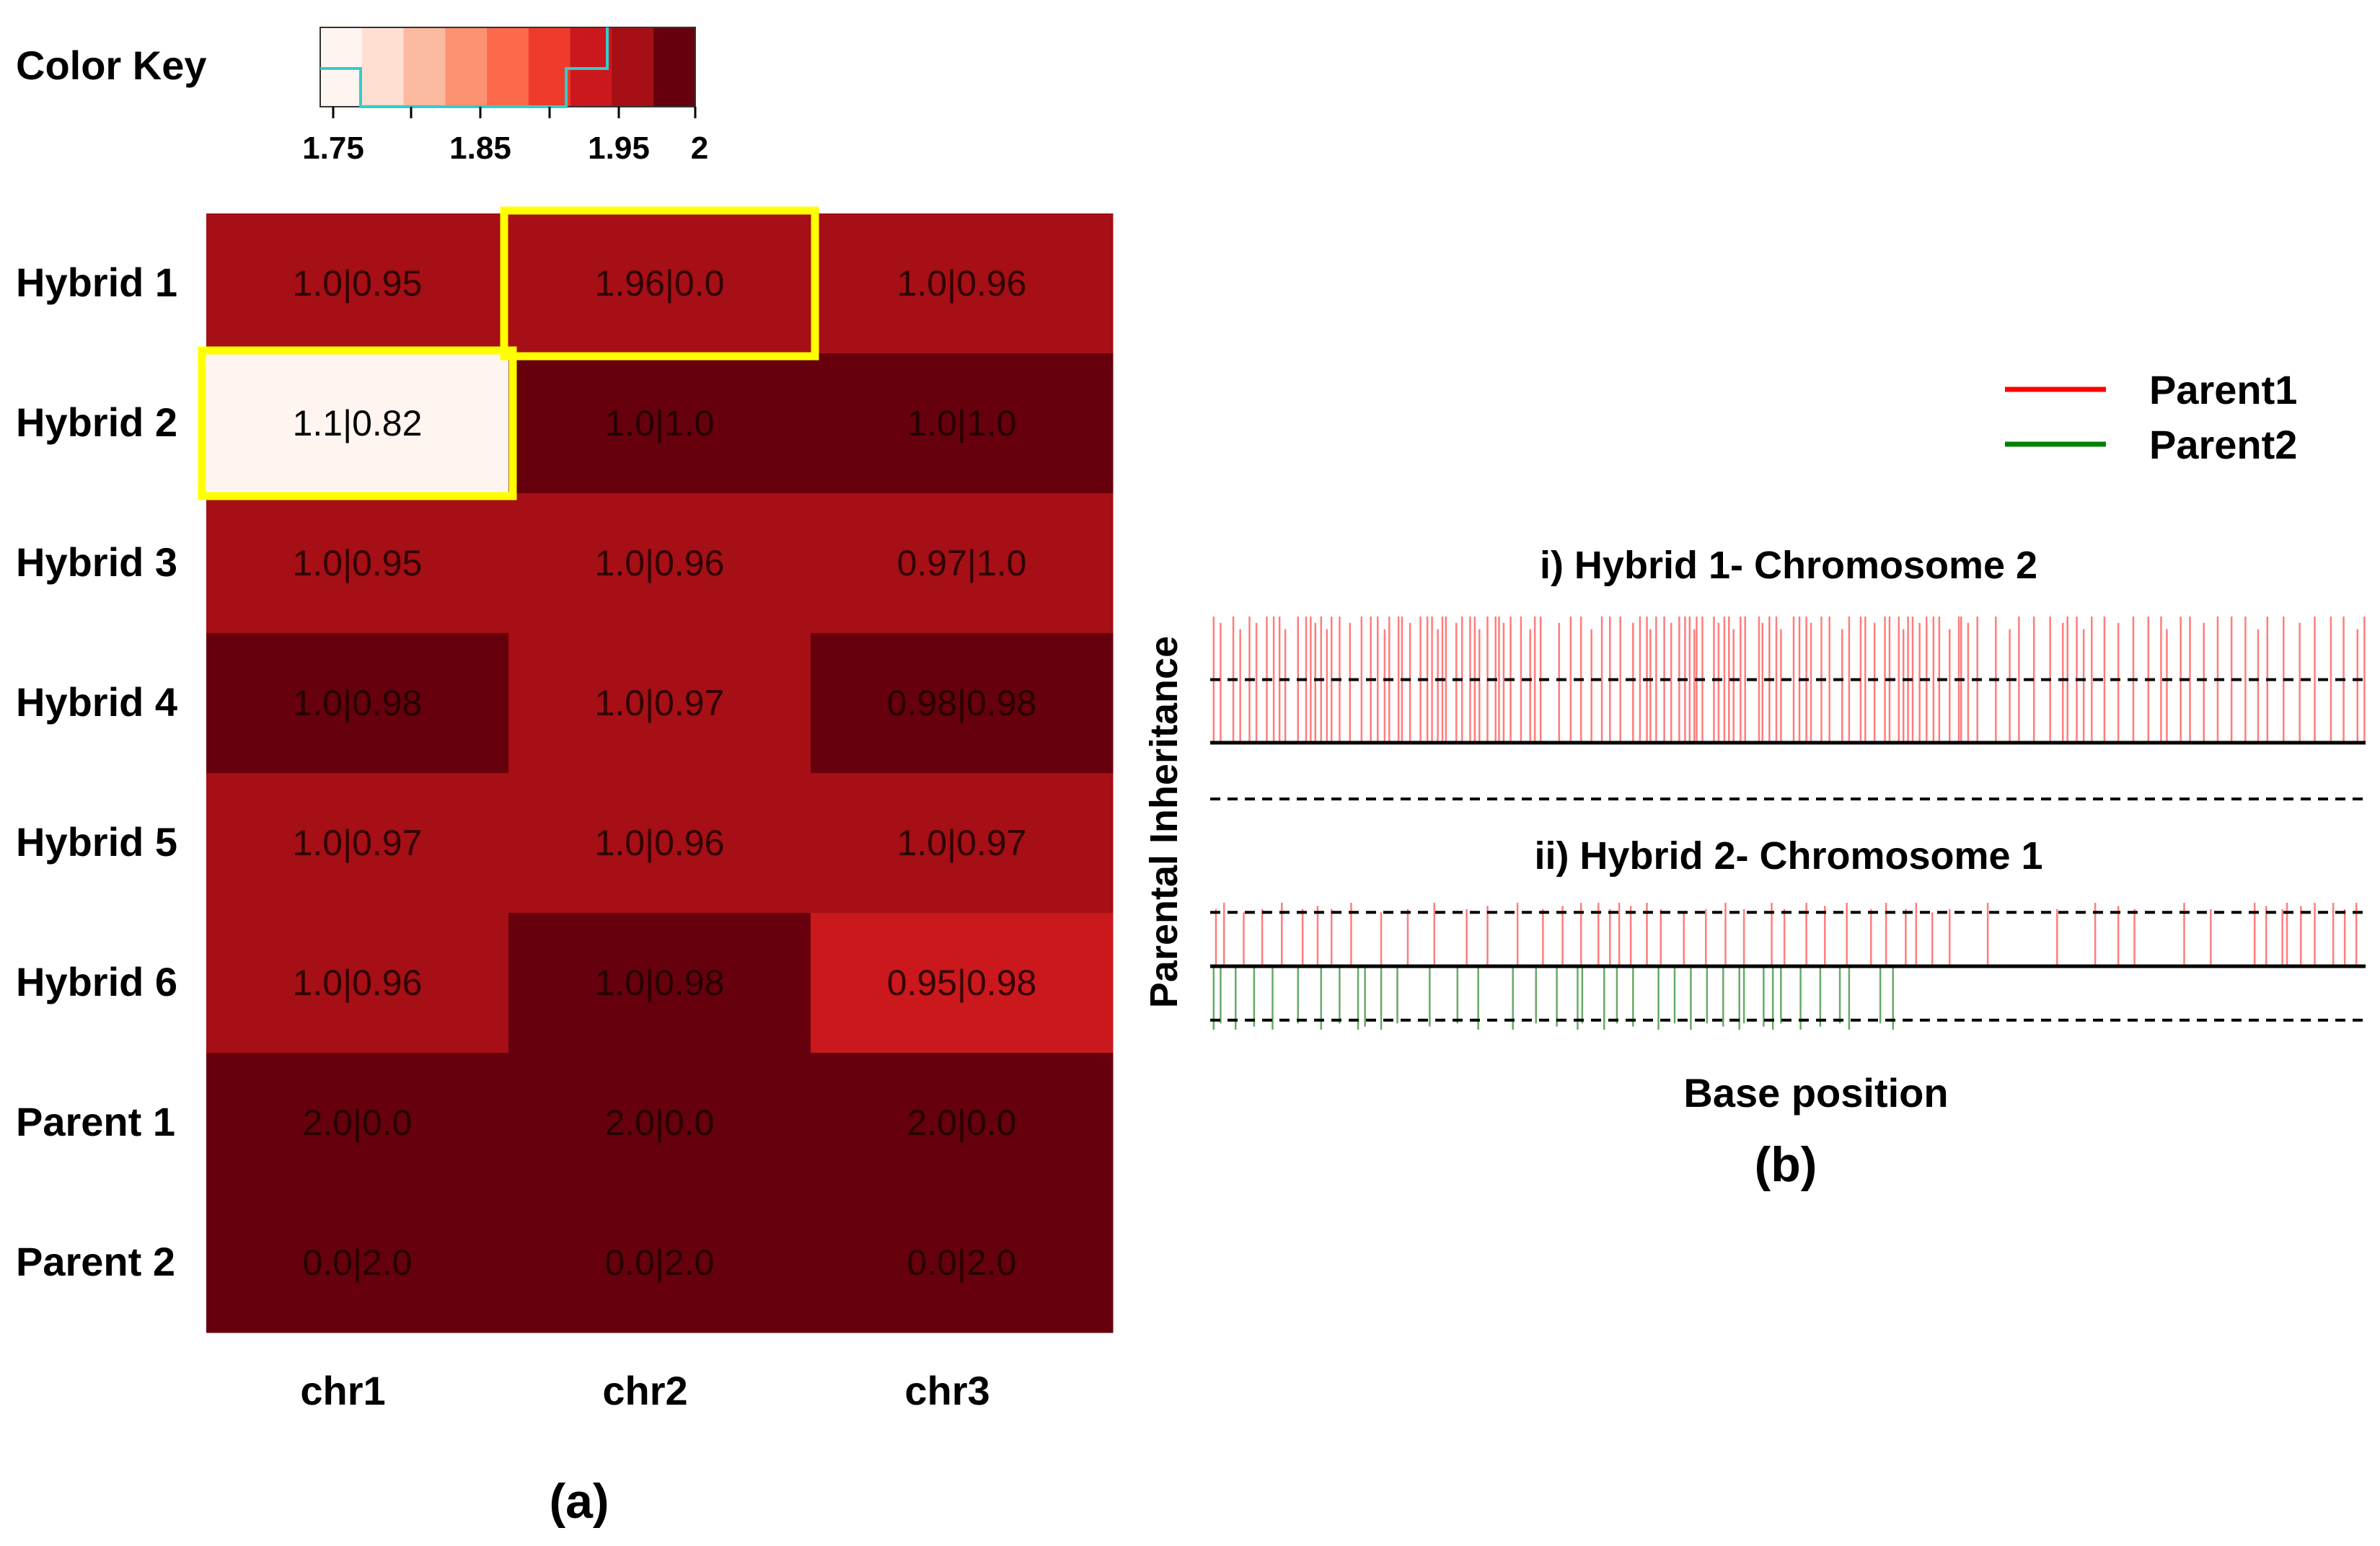 Image resolution: width=2380 pixels, height=1546 pixels. I want to click on heatmap-cell-label: 1.1|0.82, so click(358, 423).